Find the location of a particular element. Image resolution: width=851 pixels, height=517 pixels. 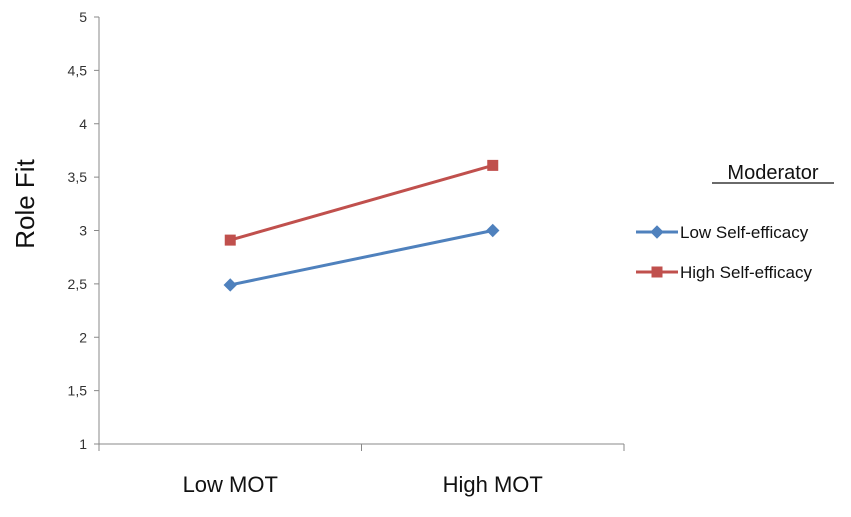

y-tick-label: 3 is located at coordinates (83, 231).